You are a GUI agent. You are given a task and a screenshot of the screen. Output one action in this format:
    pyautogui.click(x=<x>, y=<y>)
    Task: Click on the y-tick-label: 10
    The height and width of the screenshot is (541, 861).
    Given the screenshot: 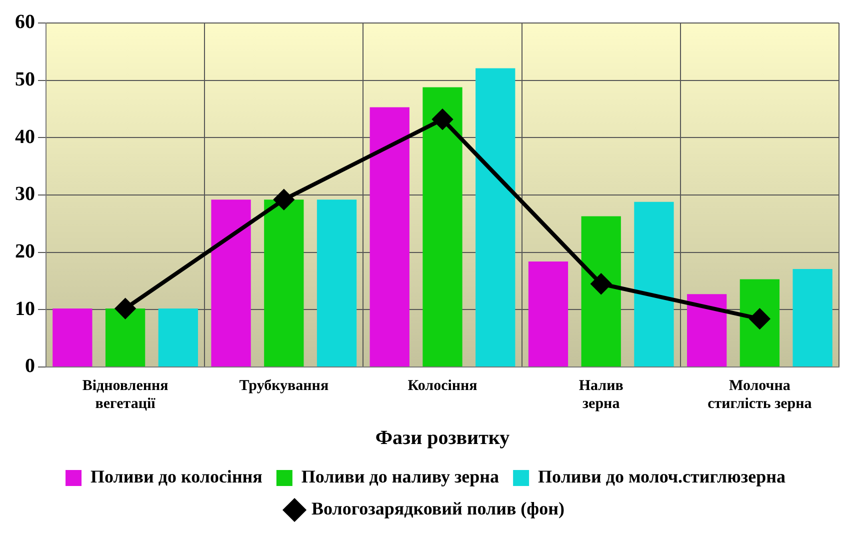 What is the action you would take?
    pyautogui.click(x=25, y=309)
    